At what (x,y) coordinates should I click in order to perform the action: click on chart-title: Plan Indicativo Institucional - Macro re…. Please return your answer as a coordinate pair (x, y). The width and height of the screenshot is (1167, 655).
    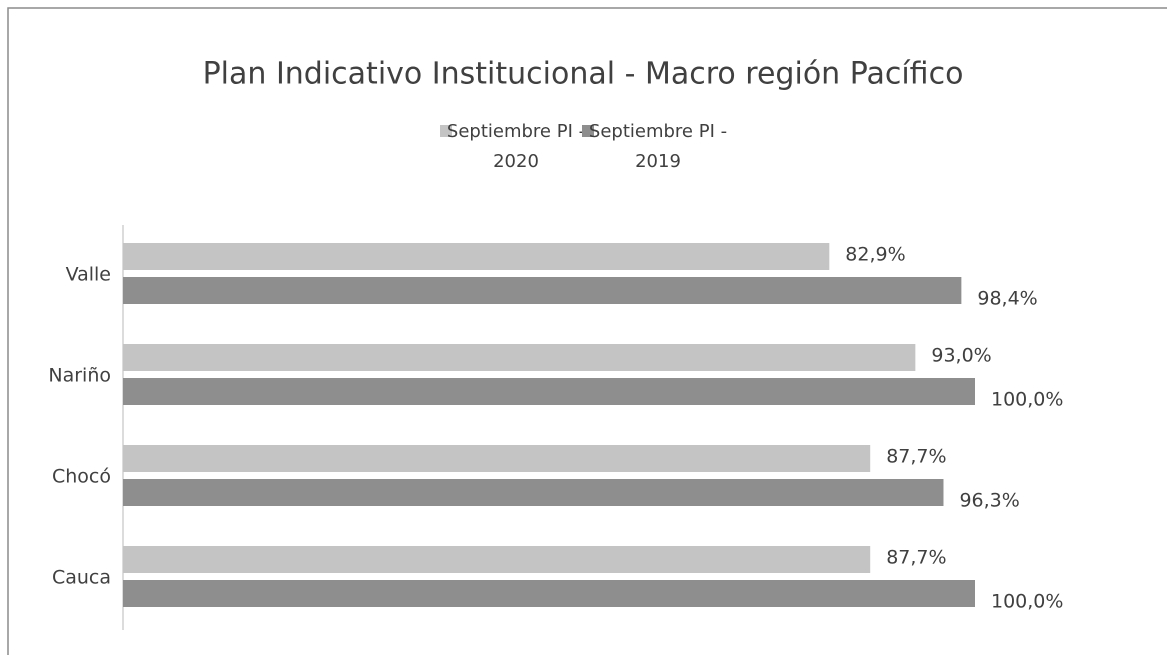
    Looking at the image, I should click on (583, 74).